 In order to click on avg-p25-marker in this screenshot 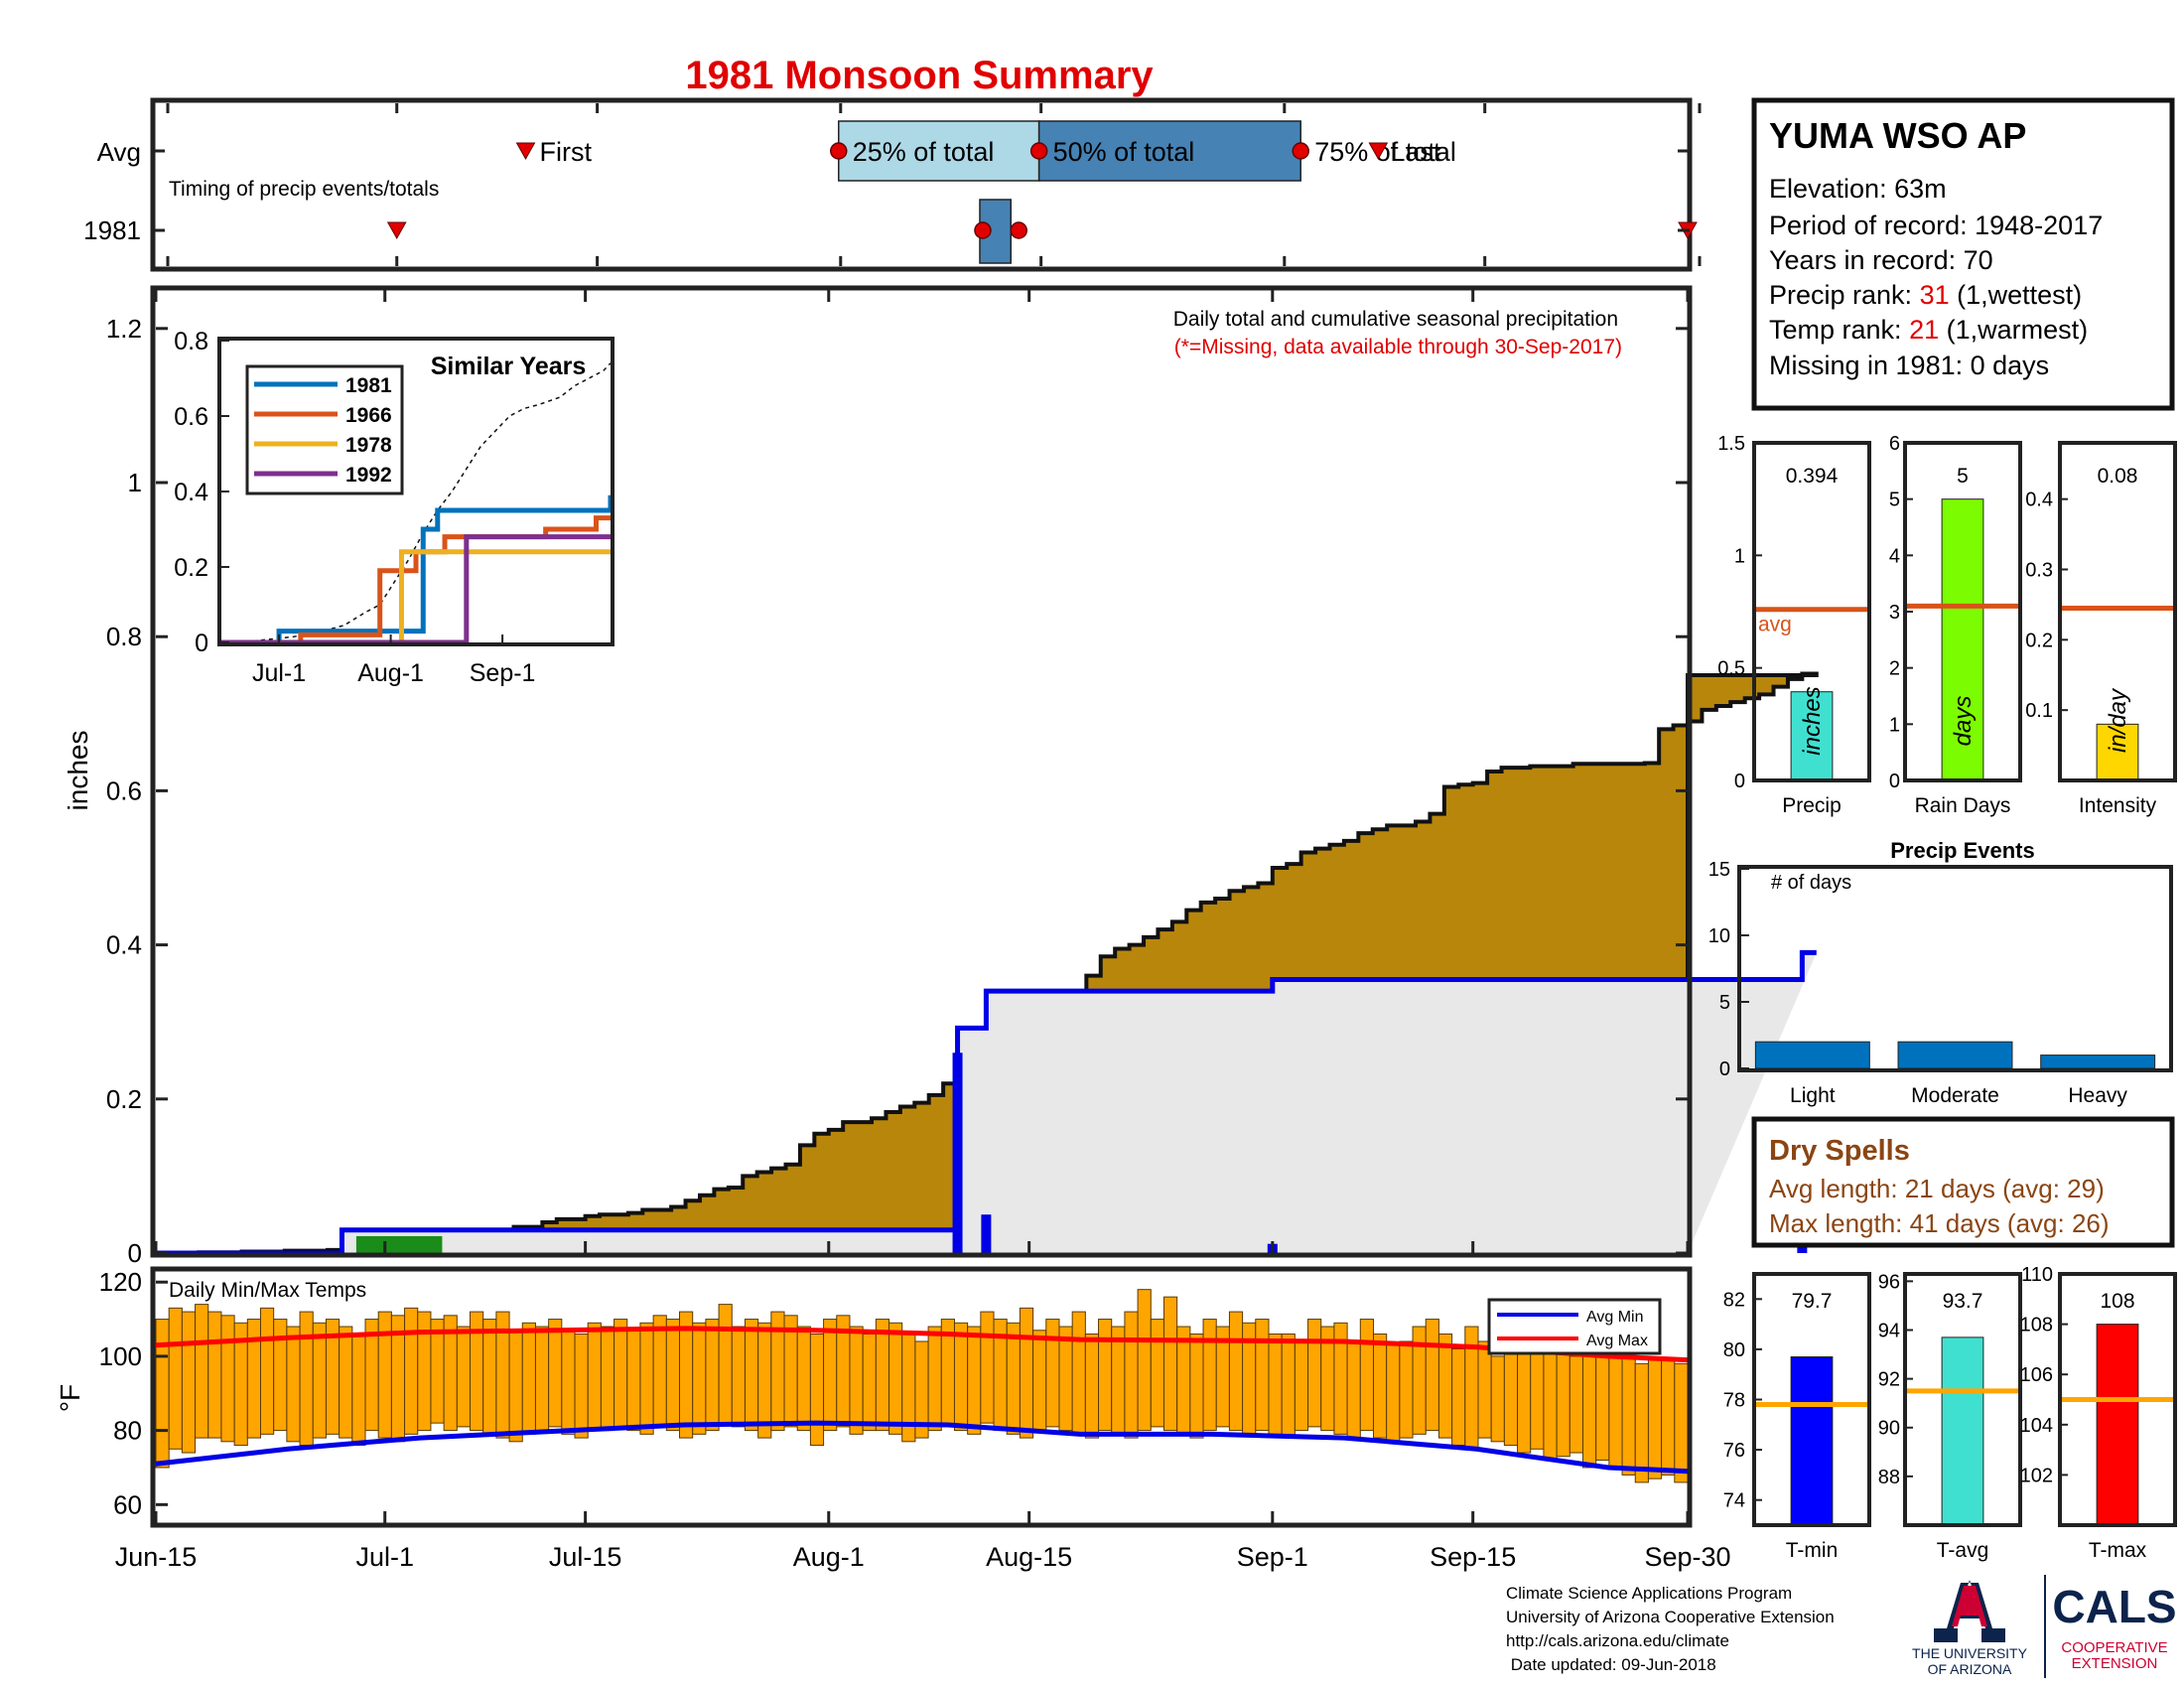, I will do `click(839, 151)`.